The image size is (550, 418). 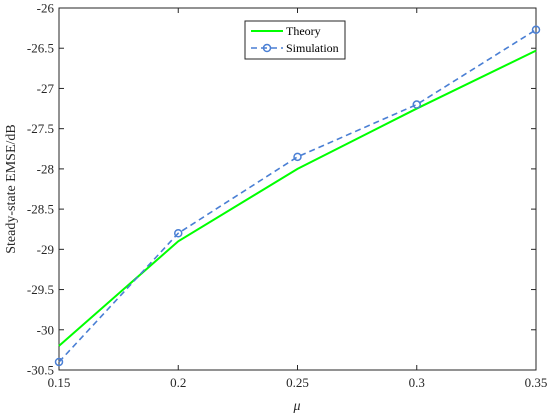 What do you see at coordinates (417, 382) in the screenshot?
I see `x-tick-label: 0.3` at bounding box center [417, 382].